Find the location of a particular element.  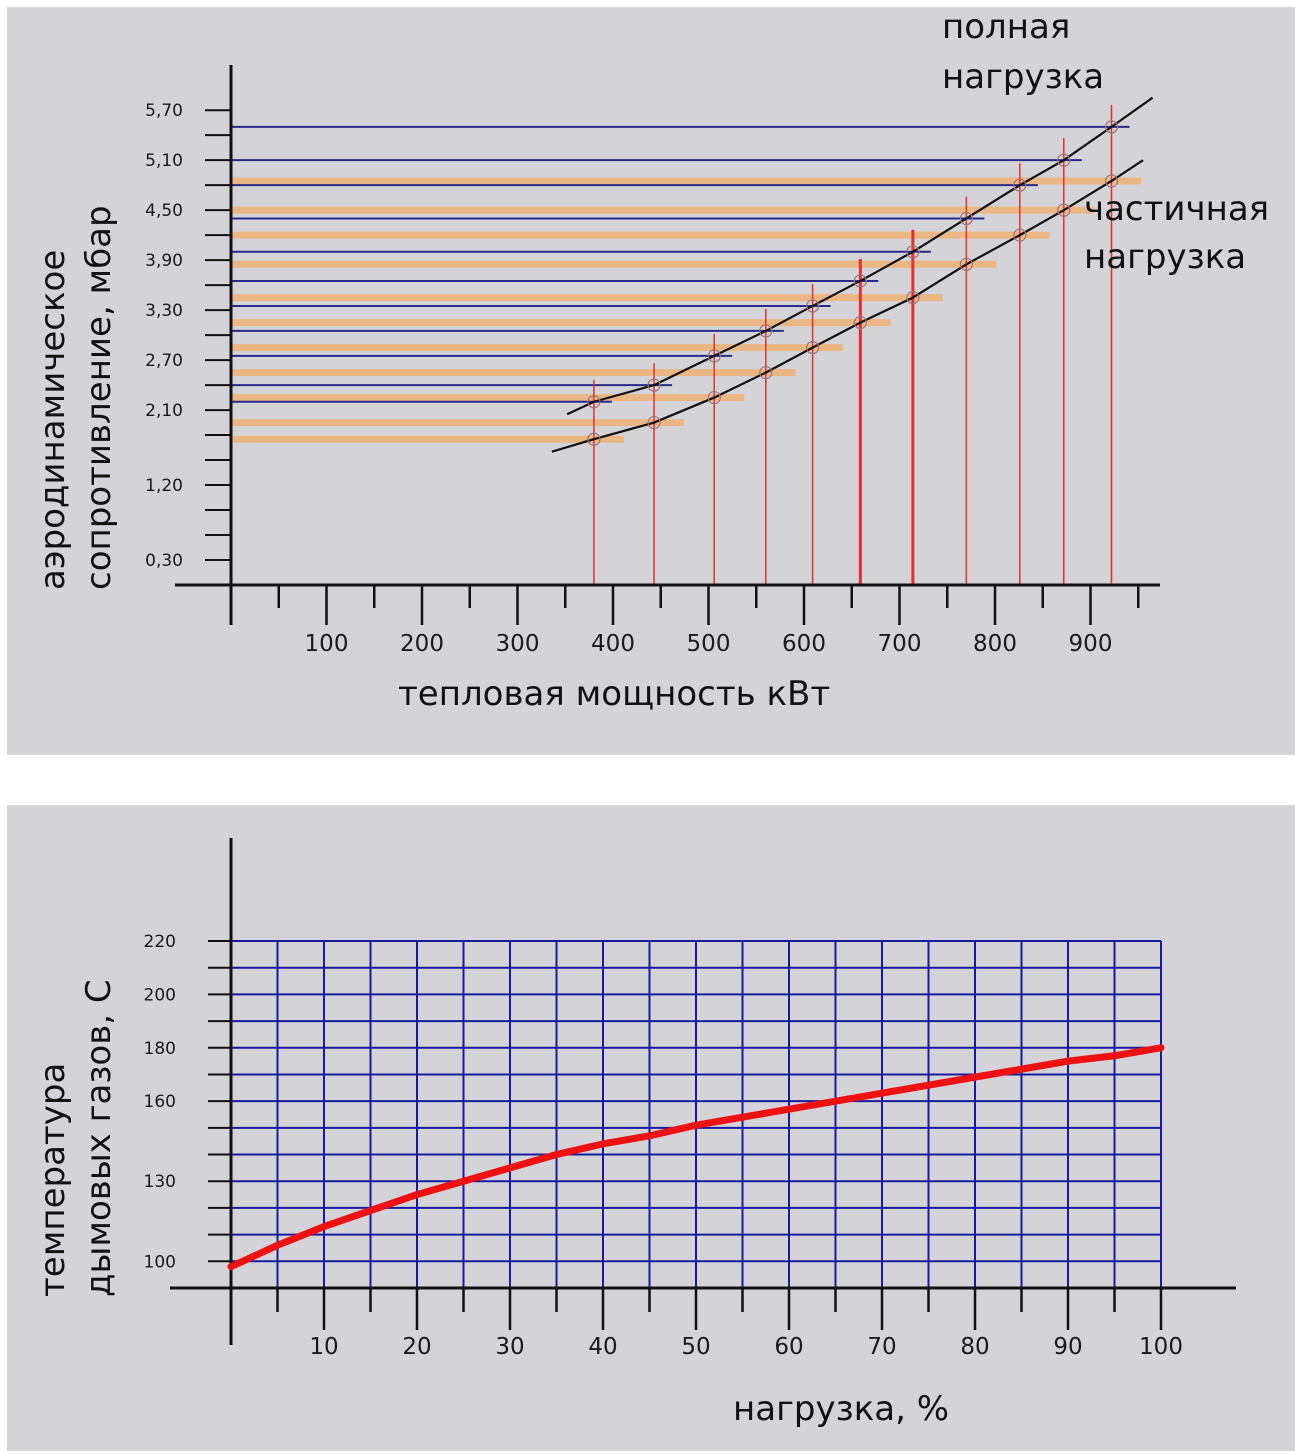

y-tick-label: 100 is located at coordinates (160, 1262).